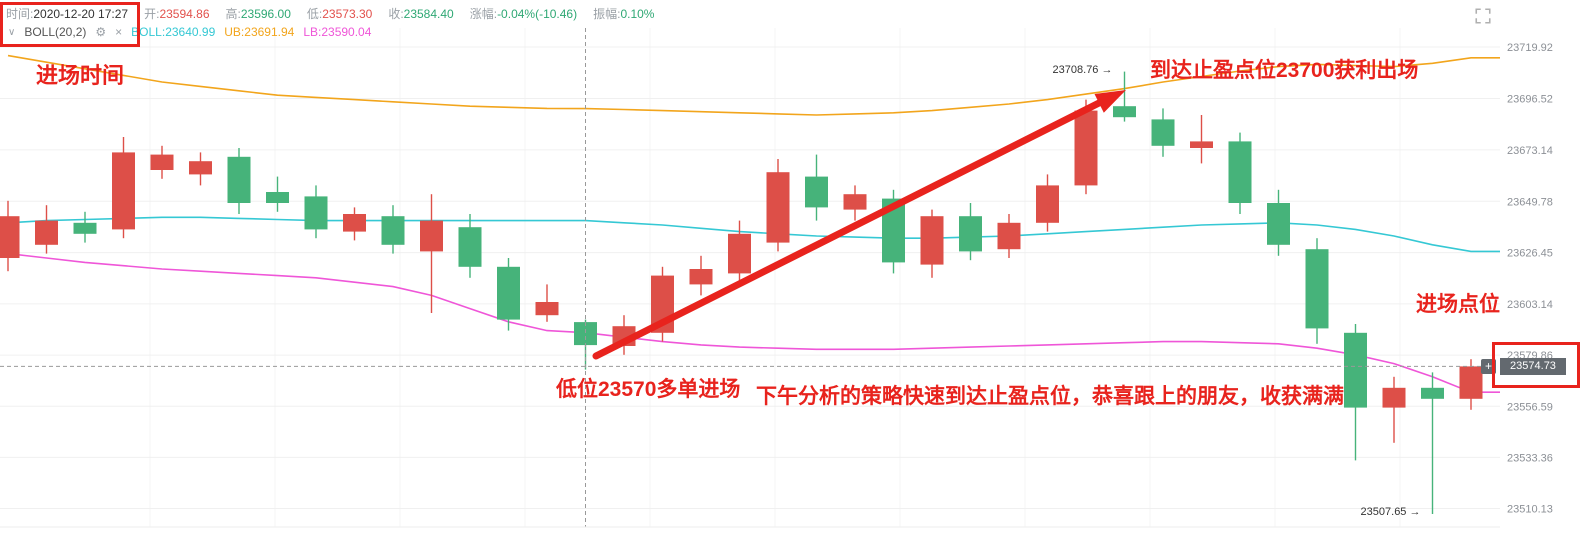  I want to click on ohlc-open: 开:23594.86, so click(177, 14).